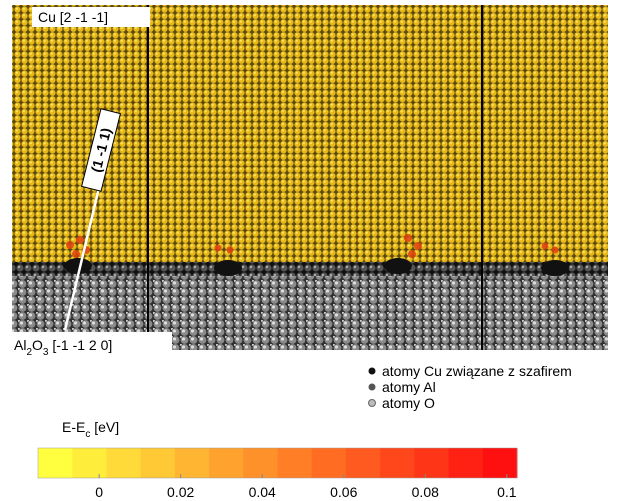  What do you see at coordinates (37, 345) in the screenshot?
I see `text: O` at bounding box center [37, 345].